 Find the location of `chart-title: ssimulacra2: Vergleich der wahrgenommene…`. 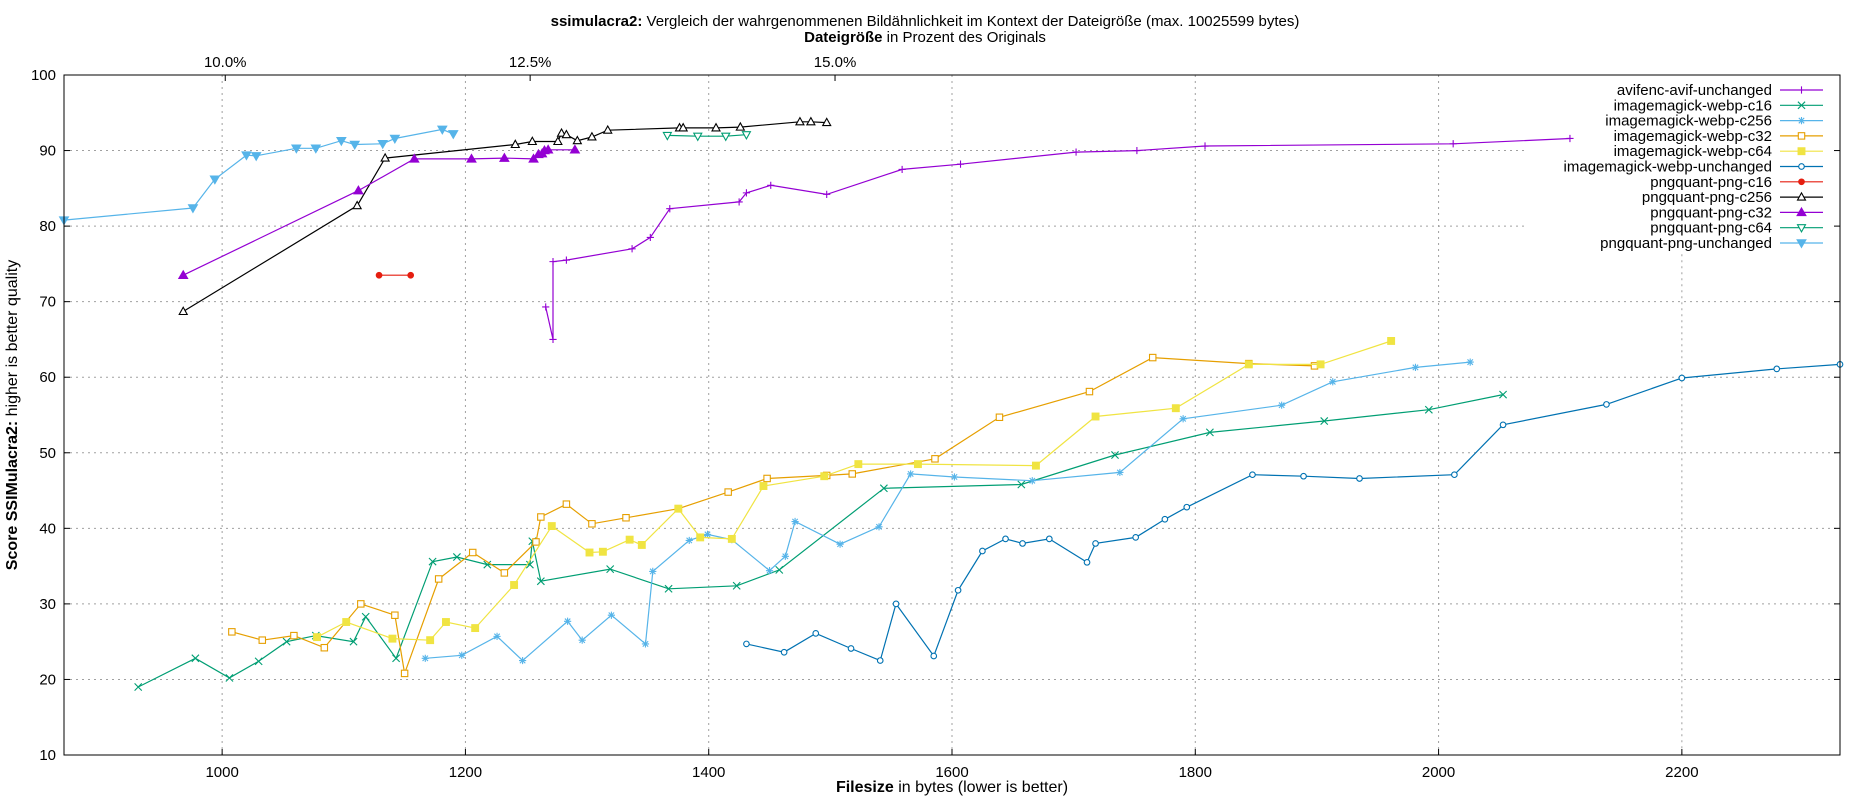

chart-title: ssimulacra2: Vergleich der wahrgenommene… is located at coordinates (925, 21).